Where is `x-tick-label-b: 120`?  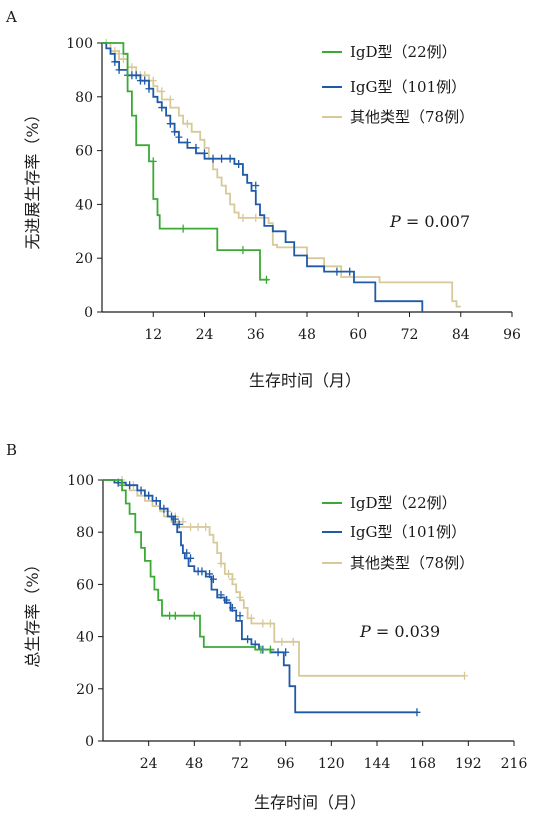 x-tick-label-b: 120 is located at coordinates (331, 764).